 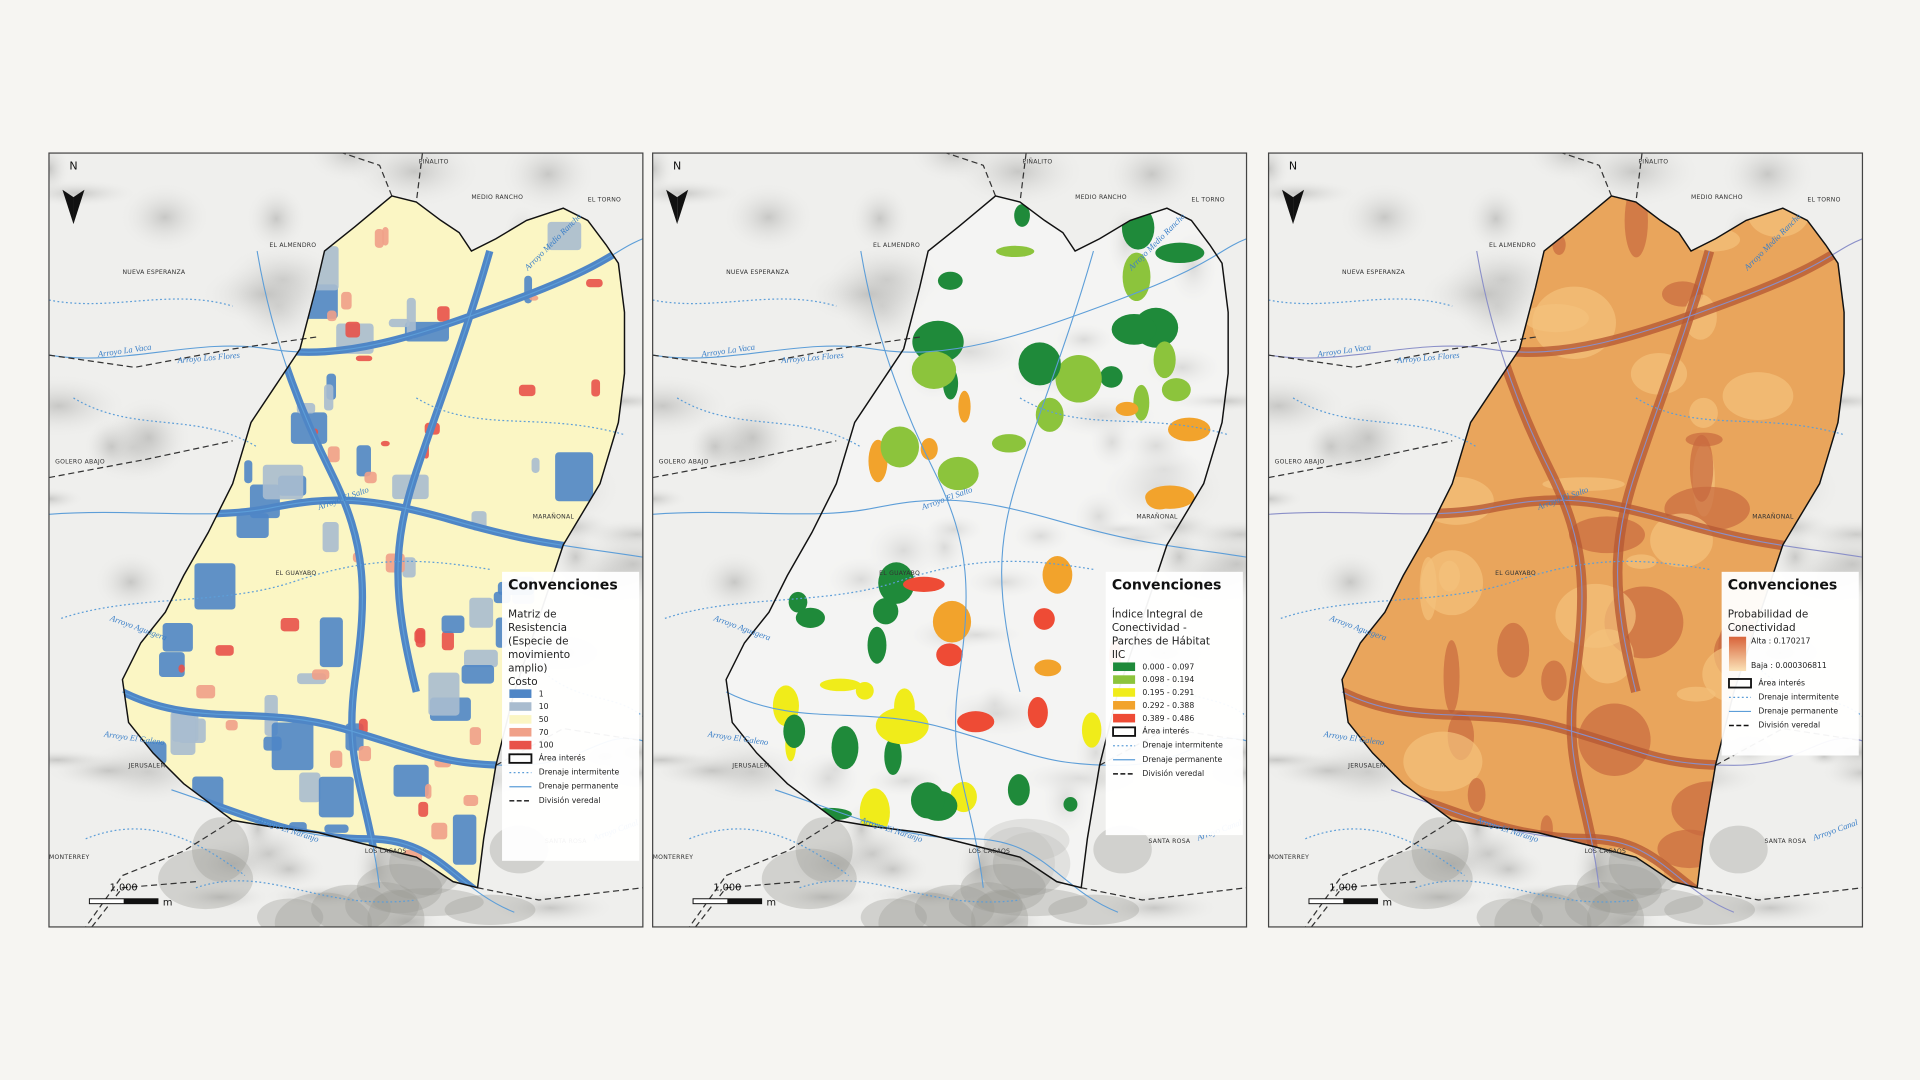 I want to click on place-label: JERUSALEM, so click(x=750, y=765).